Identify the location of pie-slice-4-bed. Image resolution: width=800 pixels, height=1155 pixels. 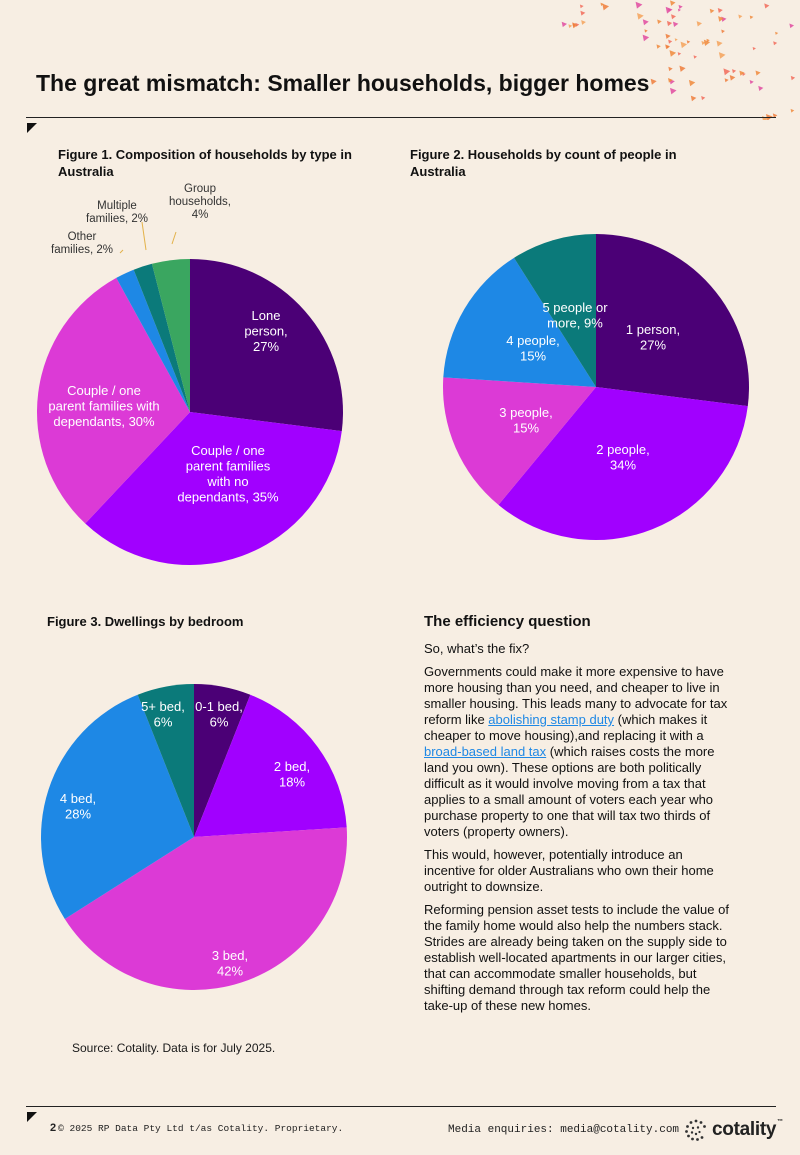
(117, 806).